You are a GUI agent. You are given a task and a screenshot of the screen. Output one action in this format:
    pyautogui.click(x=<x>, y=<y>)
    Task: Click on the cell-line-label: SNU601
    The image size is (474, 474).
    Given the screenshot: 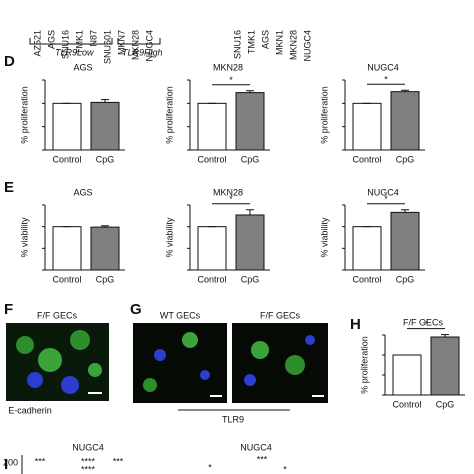 What is the action you would take?
    pyautogui.click(x=107, y=47)
    